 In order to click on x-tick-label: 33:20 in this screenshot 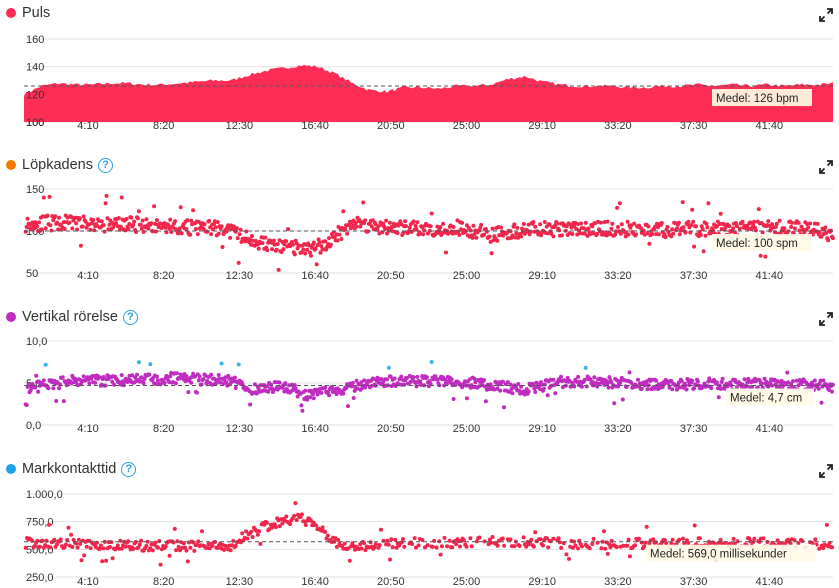, I will do `click(618, 582)`.